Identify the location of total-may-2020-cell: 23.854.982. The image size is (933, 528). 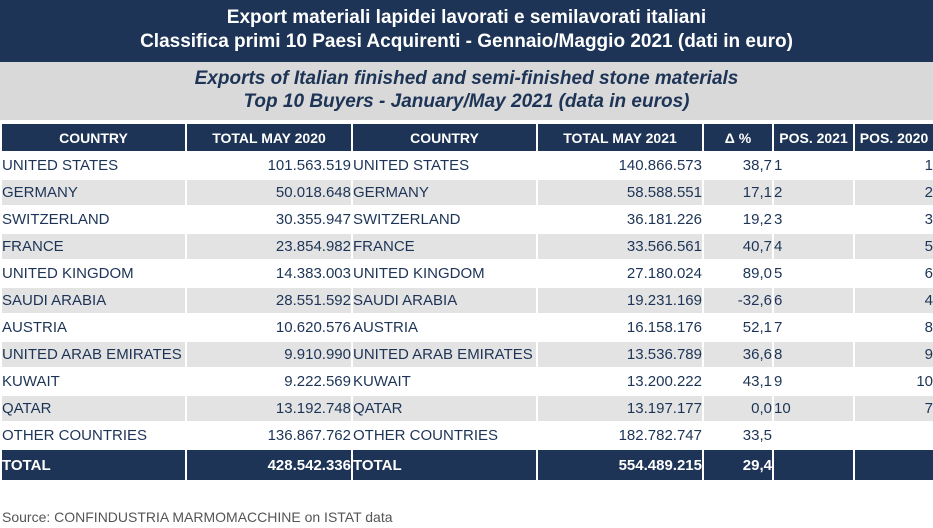
(269, 246).